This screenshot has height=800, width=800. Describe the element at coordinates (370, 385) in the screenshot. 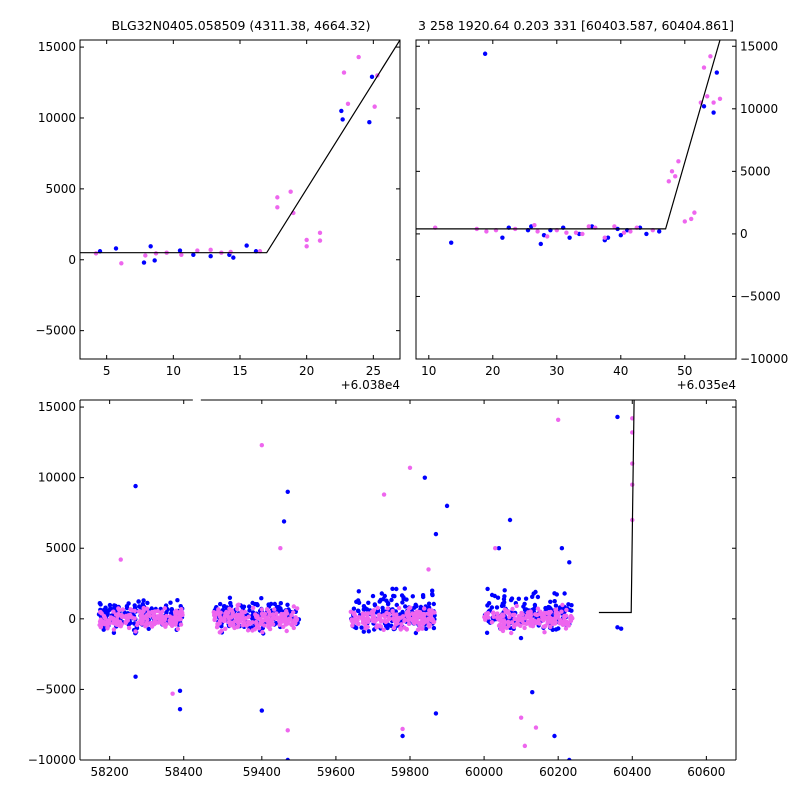

I see `x-offset-label: +6.038e4` at that location.